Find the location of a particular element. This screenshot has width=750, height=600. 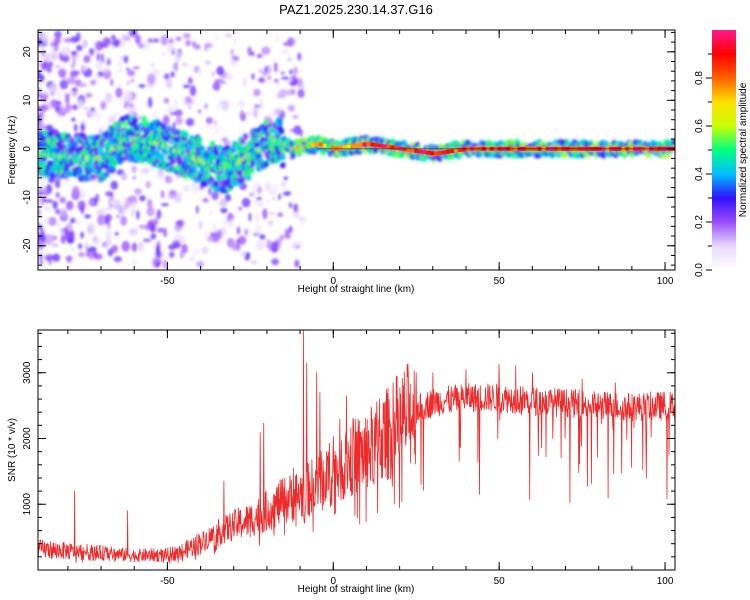

colorbar-tick-label: 0.2 is located at coordinates (699, 222).